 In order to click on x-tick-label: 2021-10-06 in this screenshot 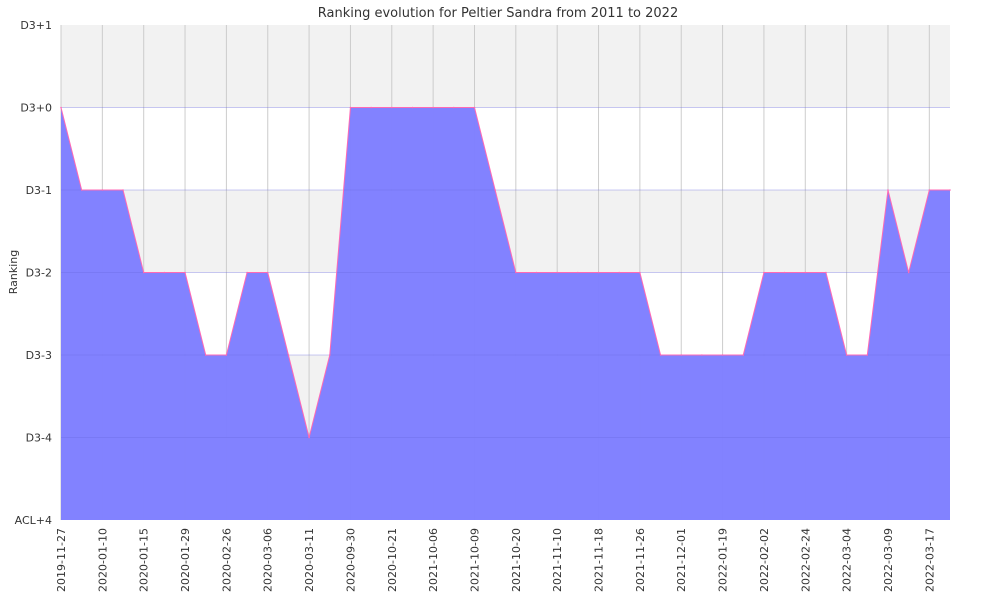, I will do `click(433, 560)`.